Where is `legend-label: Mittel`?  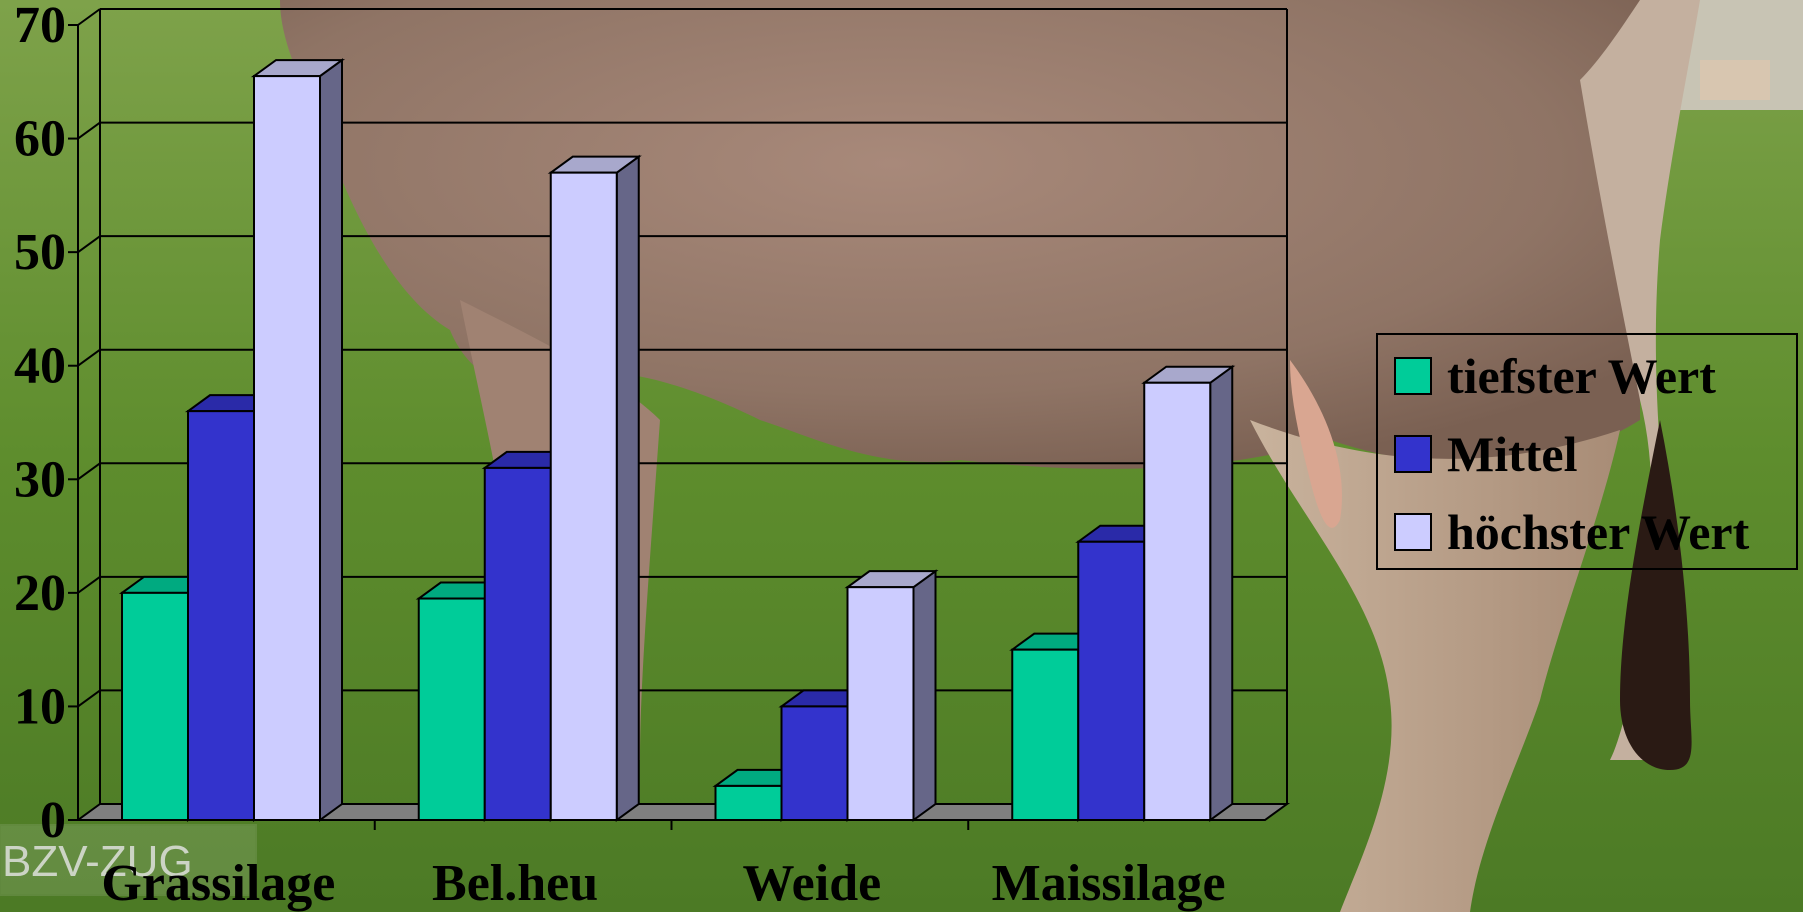
legend-label: Mittel is located at coordinates (1512, 454).